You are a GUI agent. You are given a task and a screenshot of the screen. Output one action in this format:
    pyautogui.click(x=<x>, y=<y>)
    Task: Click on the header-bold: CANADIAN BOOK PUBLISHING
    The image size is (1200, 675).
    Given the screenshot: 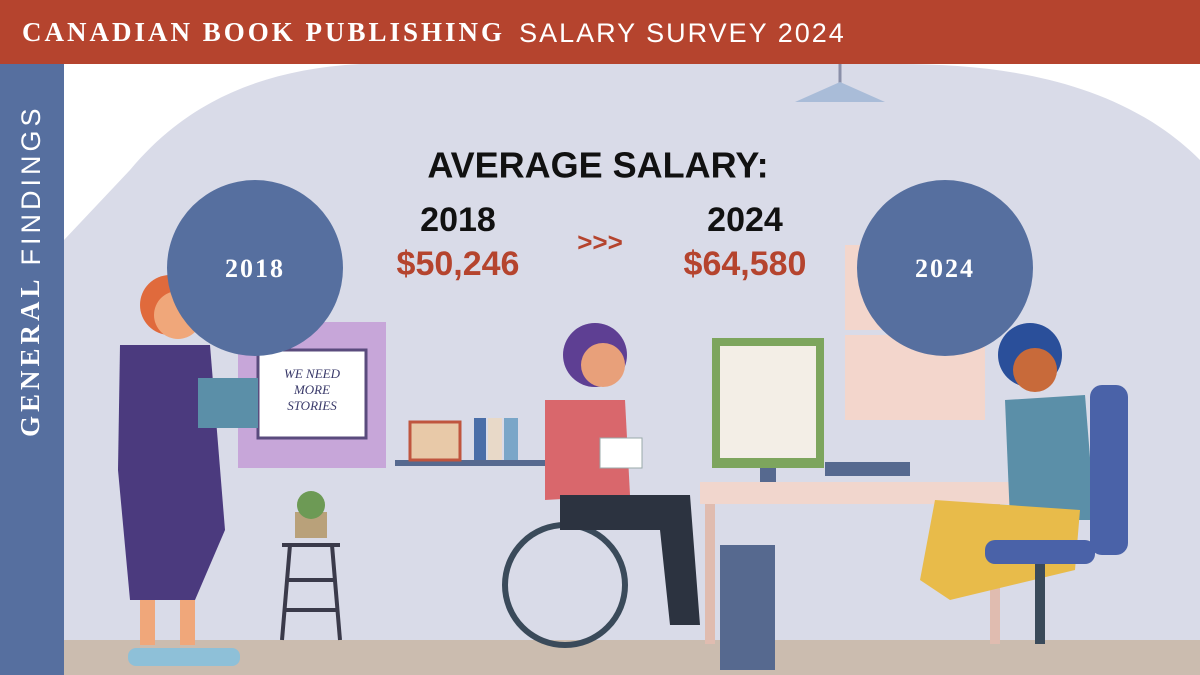 What is the action you would take?
    pyautogui.click(x=263, y=32)
    